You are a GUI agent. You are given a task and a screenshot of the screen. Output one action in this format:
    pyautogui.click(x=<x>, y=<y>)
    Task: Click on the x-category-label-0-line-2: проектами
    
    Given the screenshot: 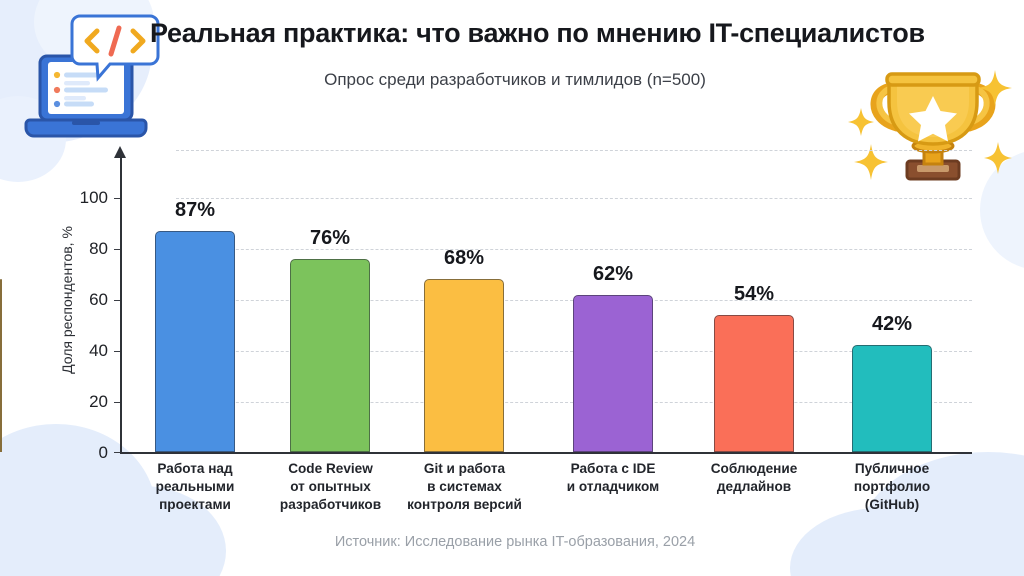 What is the action you would take?
    pyautogui.click(x=195, y=505)
    